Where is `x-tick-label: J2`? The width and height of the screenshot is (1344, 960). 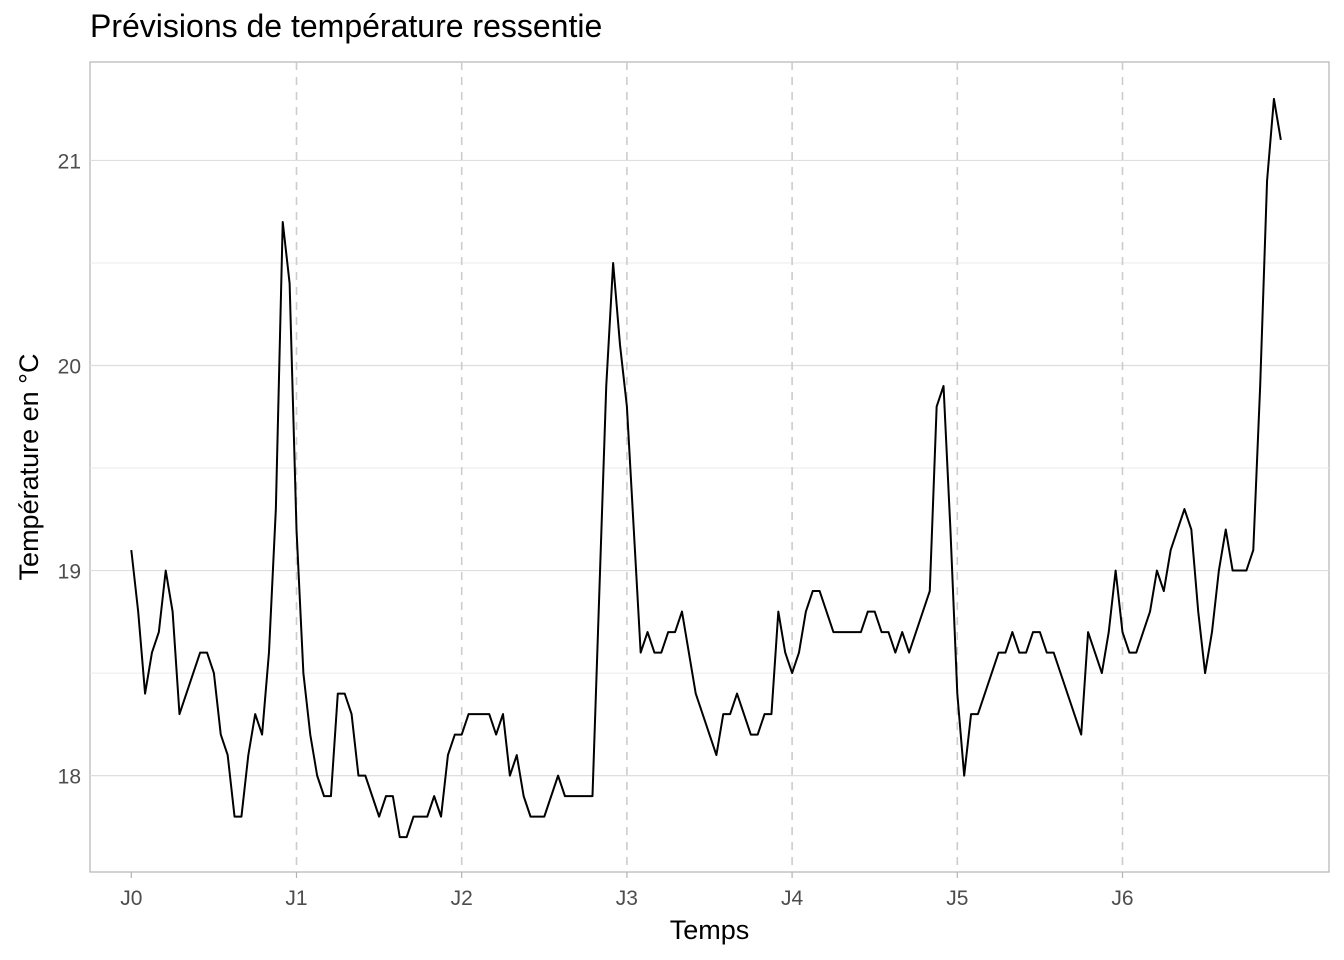
x-tick-label: J2 is located at coordinates (462, 898).